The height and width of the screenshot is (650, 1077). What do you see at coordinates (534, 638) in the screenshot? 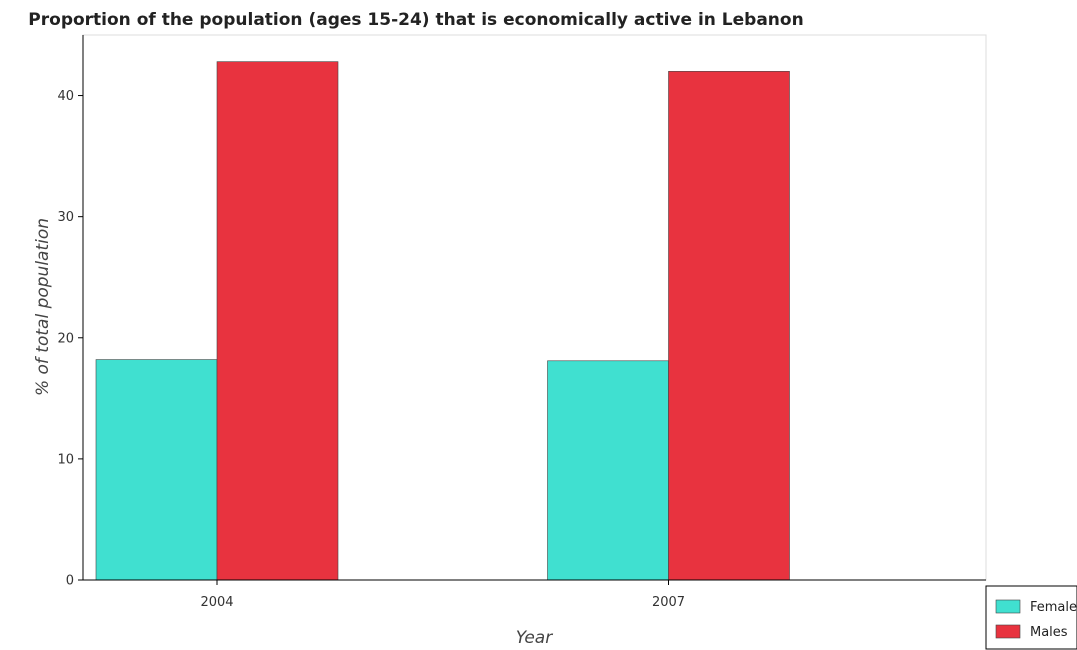
I see `x-axis-label: Year` at bounding box center [534, 638].